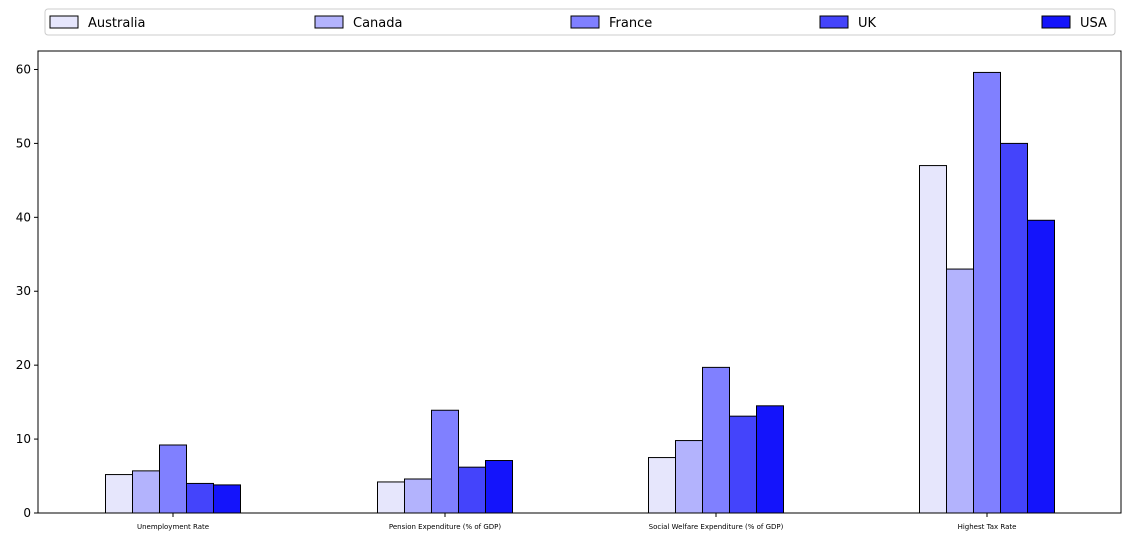 This screenshot has width=1132, height=546. What do you see at coordinates (23, 69) in the screenshot?
I see `y-tick-label: 60` at bounding box center [23, 69].